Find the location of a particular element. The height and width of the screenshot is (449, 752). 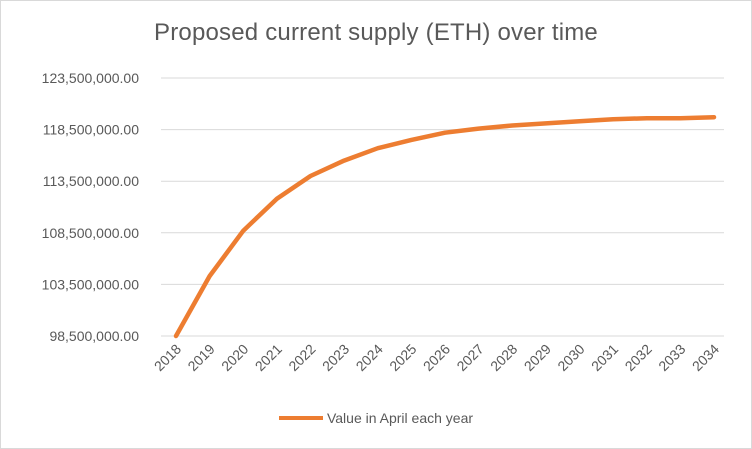

x-tick-label: 2032 is located at coordinates (638, 357).